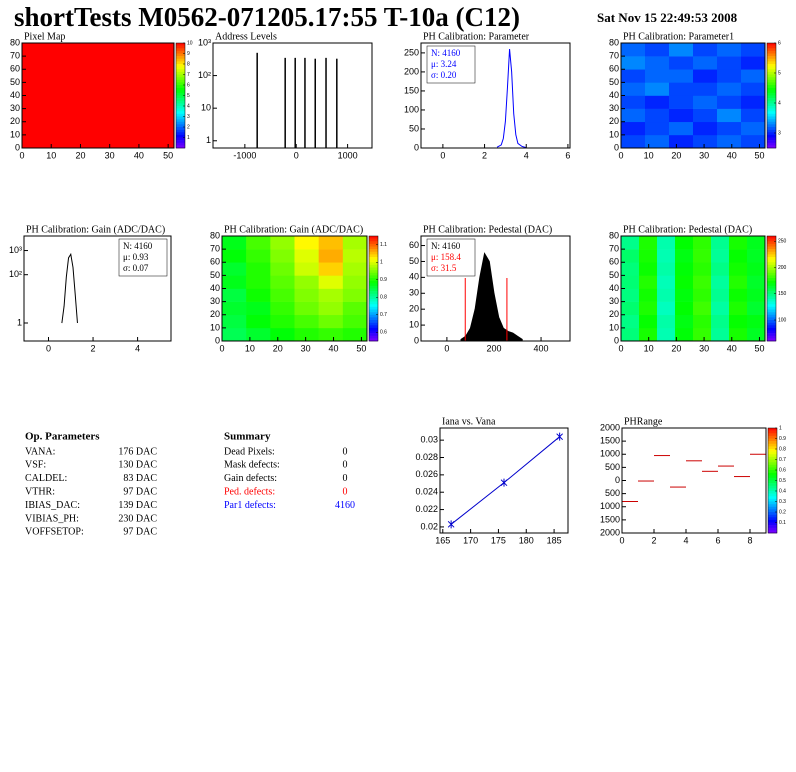  I want to click on parameter-value: 176 DAC, so click(137, 451).